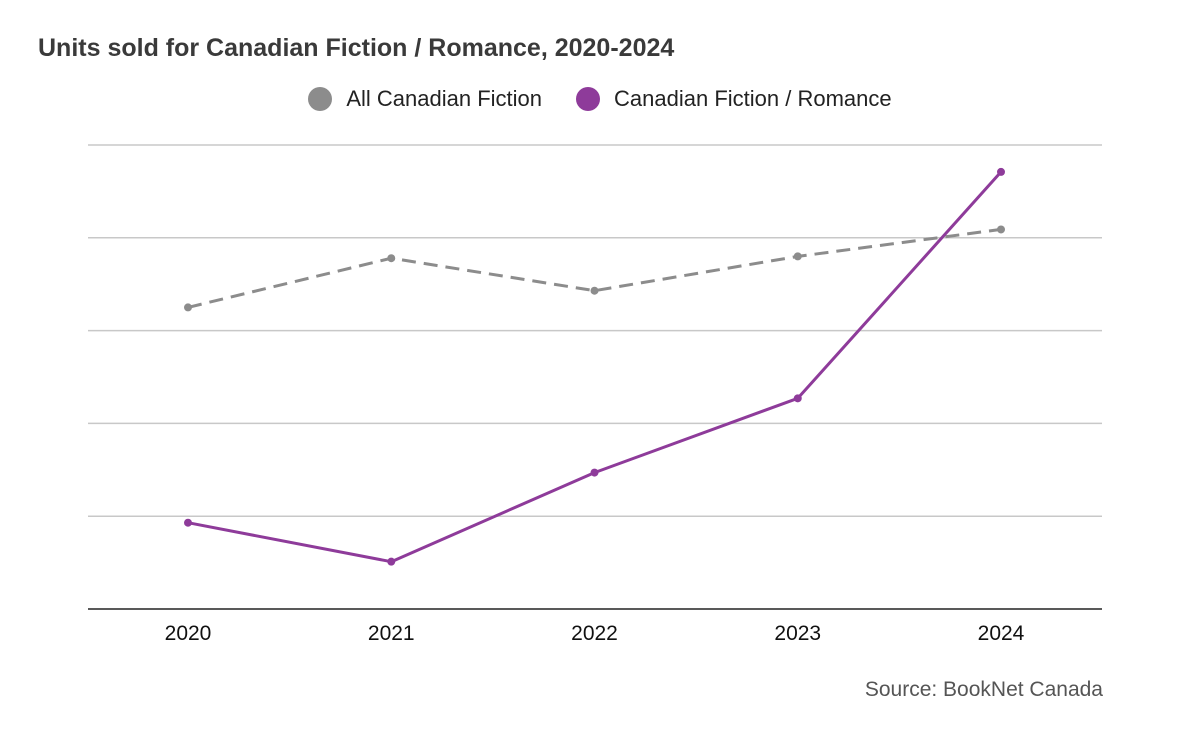  I want to click on legend-item-all-canadian-fiction: All Canadian Fiction, so click(425, 99).